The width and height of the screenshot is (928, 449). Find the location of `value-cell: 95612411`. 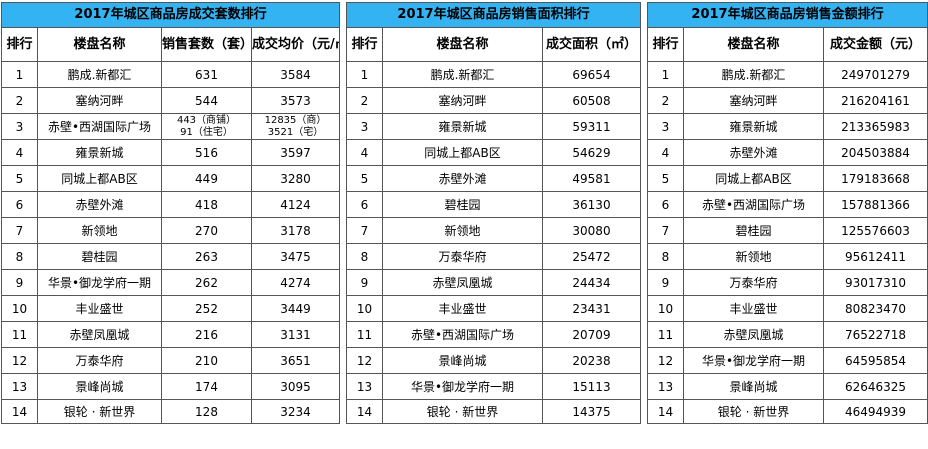

value-cell: 95612411 is located at coordinates (875, 256).